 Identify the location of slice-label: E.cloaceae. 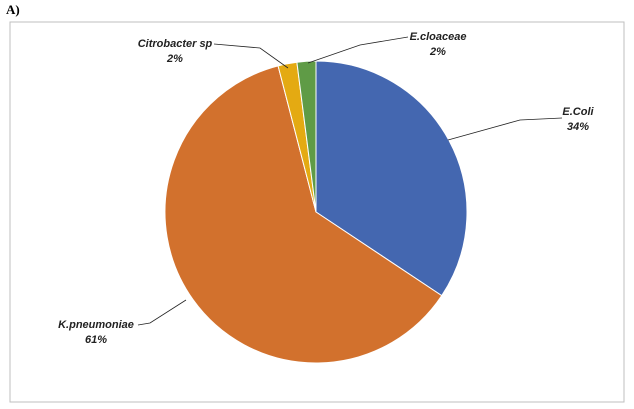
(438, 37).